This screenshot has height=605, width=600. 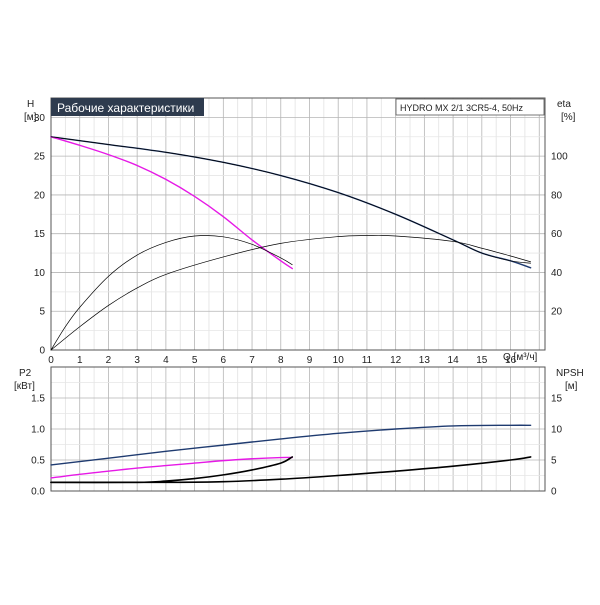 What do you see at coordinates (557, 234) in the screenshot?
I see `y-right-tick-label: 60` at bounding box center [557, 234].